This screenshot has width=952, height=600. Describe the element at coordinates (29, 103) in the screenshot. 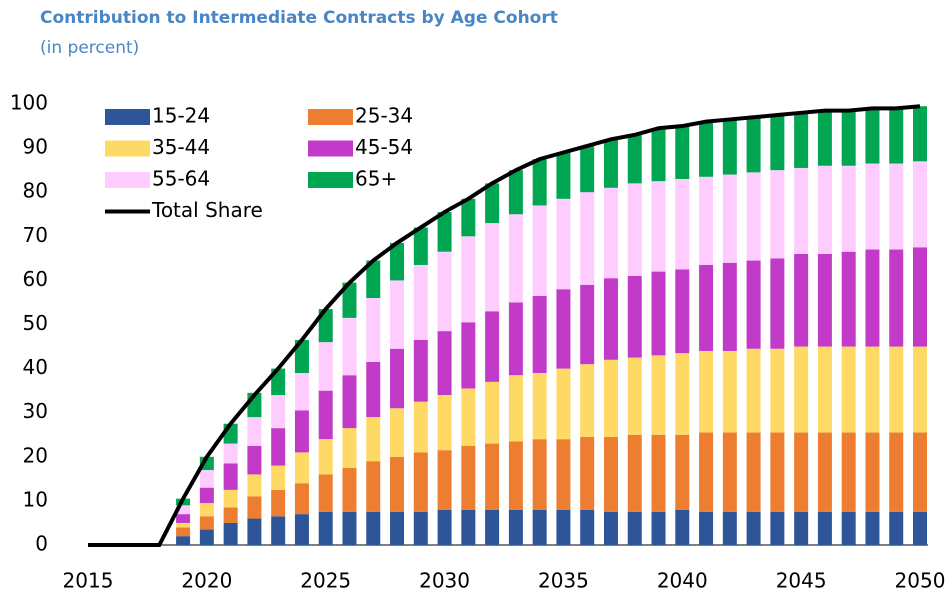

I see `y-tick-label: 100` at that location.